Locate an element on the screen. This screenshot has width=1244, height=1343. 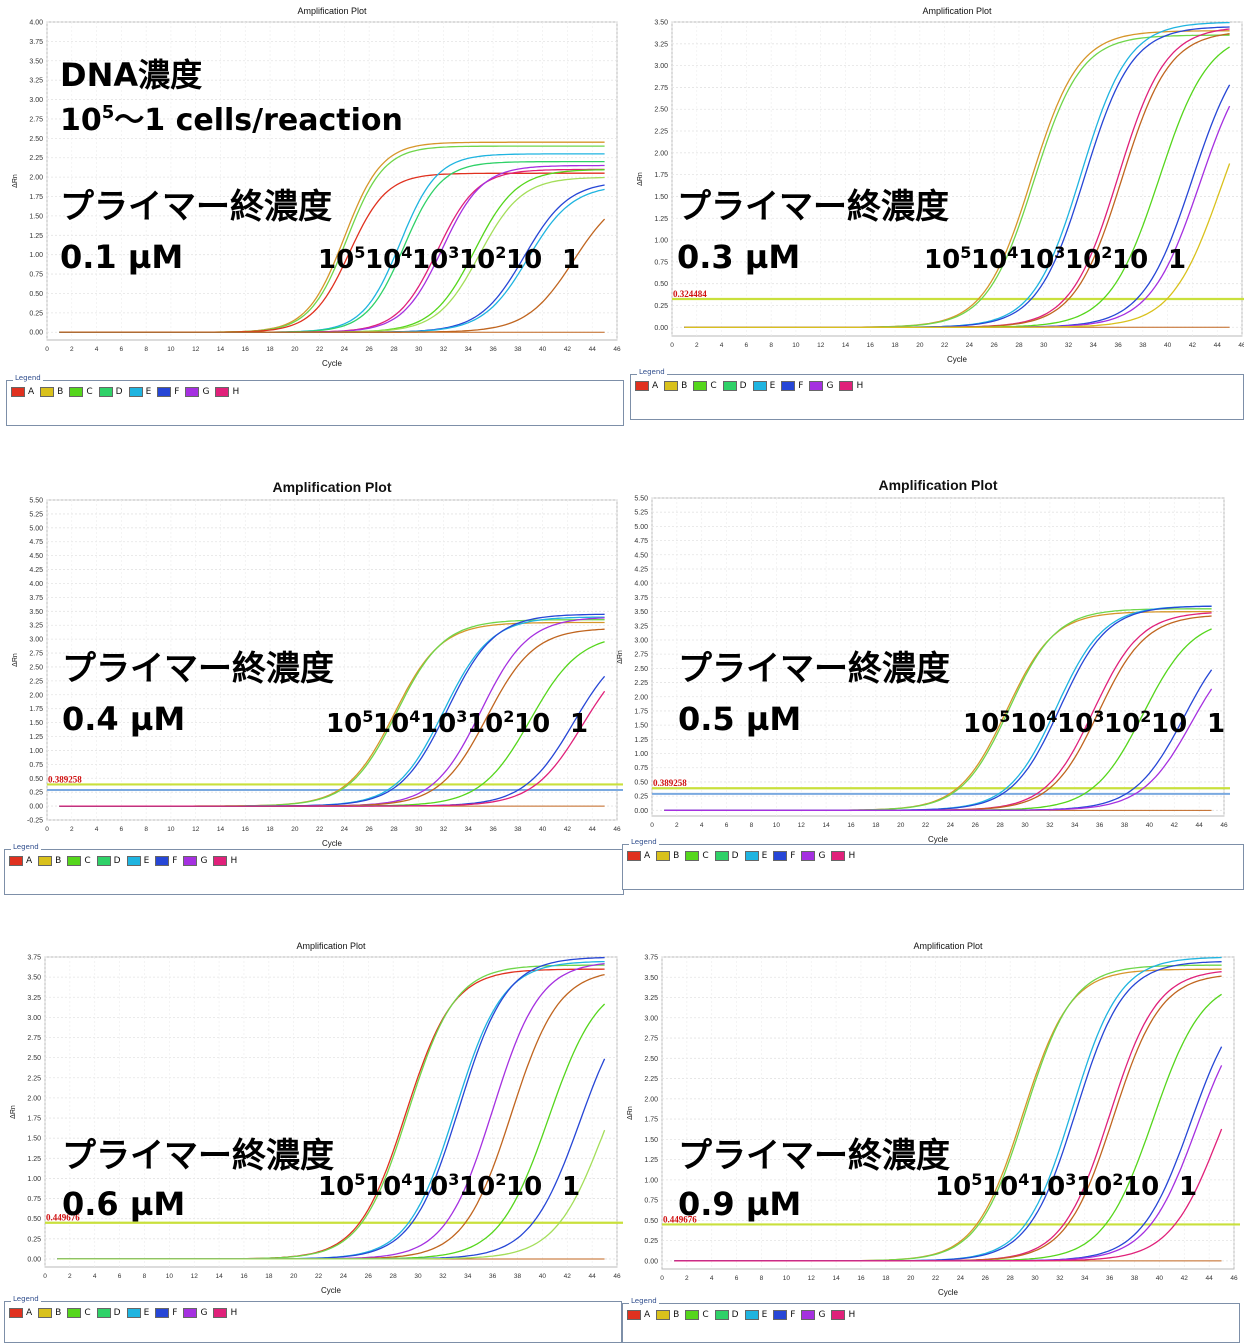
legend-items: A B C D E F G H is located at coordinates (126, 861).